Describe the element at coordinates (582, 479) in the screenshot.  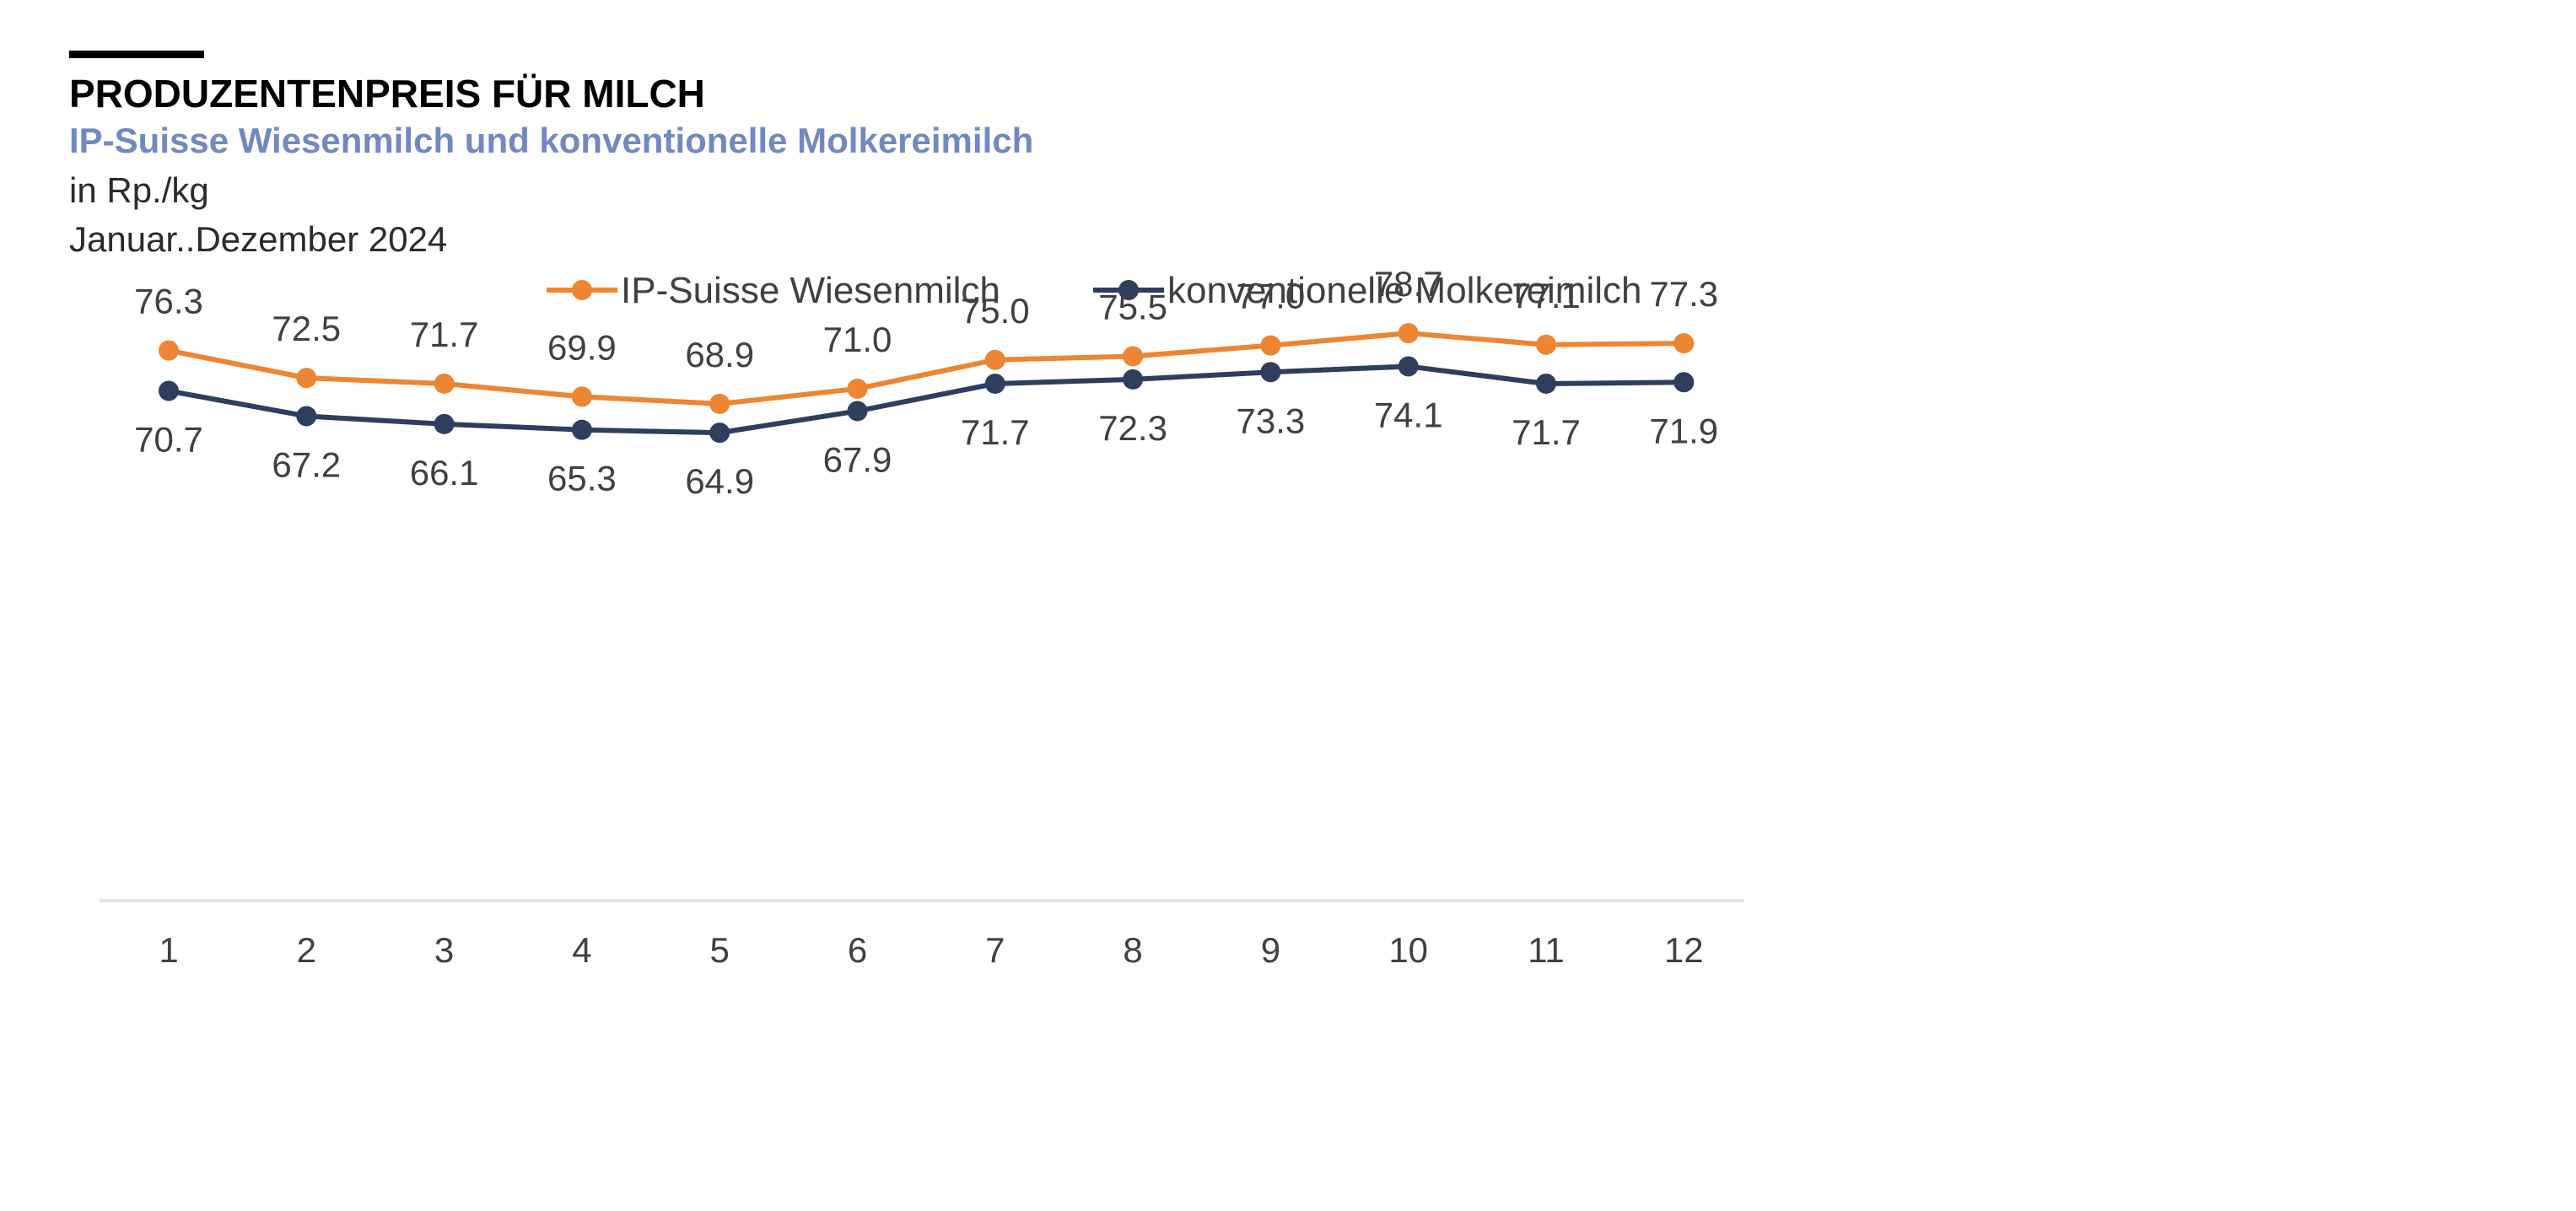
I see `data-label: 65.3` at that location.